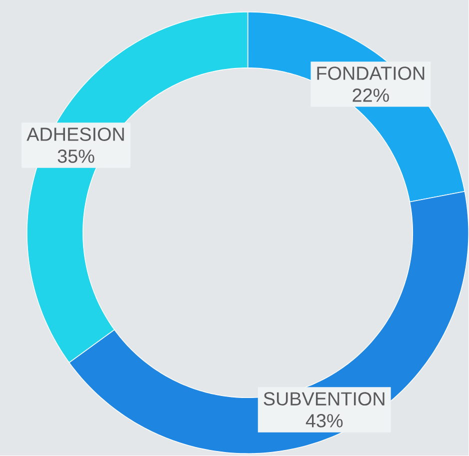  I want to click on slice-label: FONDATION, so click(370, 73).